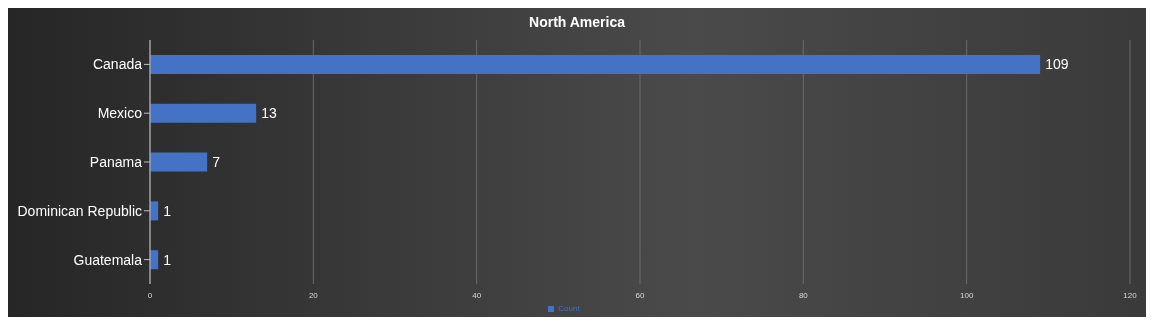 Image resolution: width=1154 pixels, height=325 pixels. I want to click on legend-label: Count, so click(569, 308).